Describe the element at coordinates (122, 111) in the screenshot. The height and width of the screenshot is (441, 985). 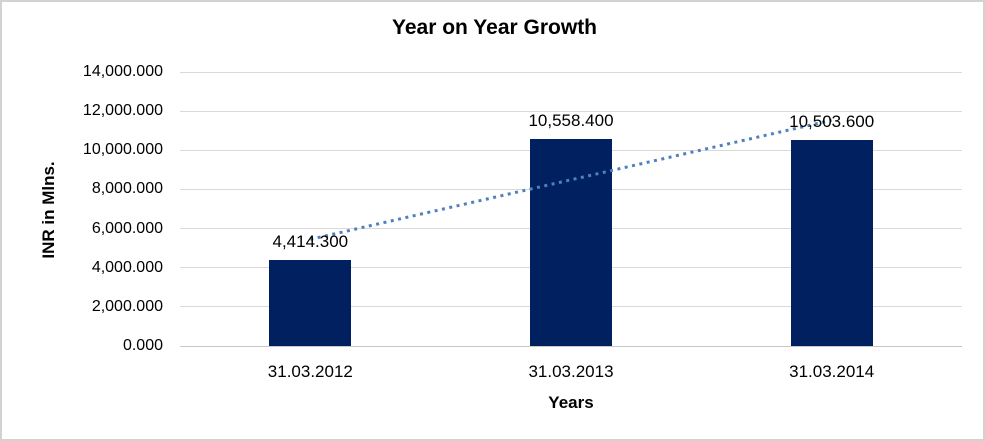
I see `y-axis-tick-label: 12,000.000` at that location.